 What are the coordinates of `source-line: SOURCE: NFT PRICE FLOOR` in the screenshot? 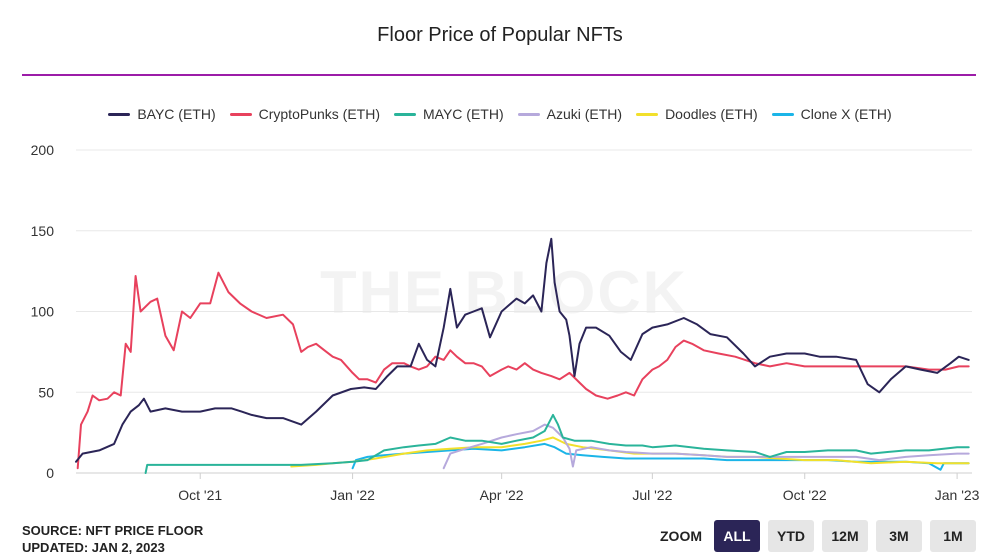 It's located at (113, 530).